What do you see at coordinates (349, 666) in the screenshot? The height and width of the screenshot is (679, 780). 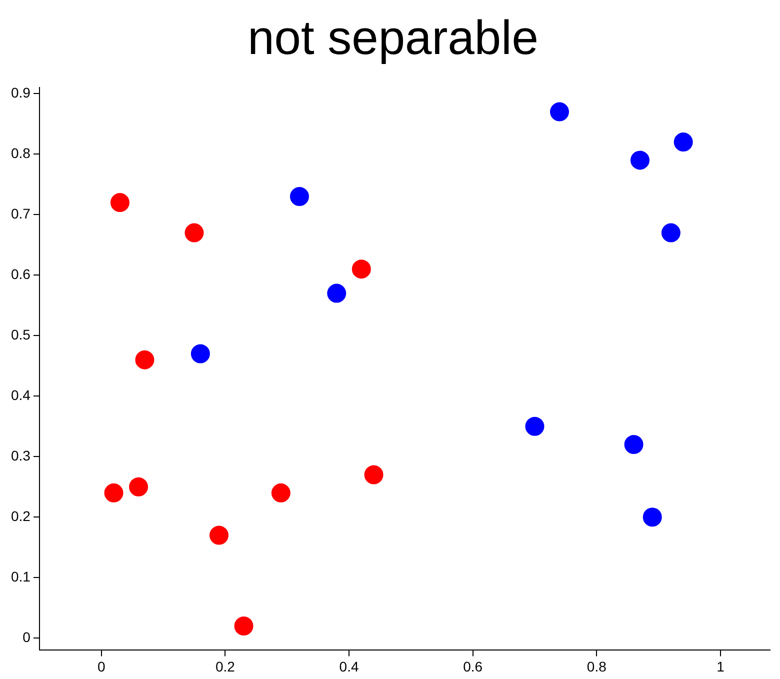 I see `x-tick-label: 0.4` at bounding box center [349, 666].